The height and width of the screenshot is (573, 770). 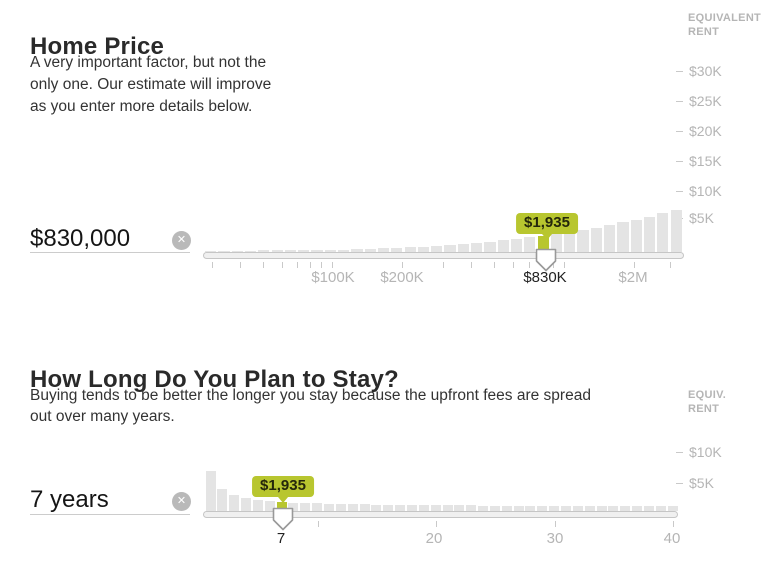 What do you see at coordinates (69, 499) in the screenshot?
I see `stay-length-input: 7 years` at bounding box center [69, 499].